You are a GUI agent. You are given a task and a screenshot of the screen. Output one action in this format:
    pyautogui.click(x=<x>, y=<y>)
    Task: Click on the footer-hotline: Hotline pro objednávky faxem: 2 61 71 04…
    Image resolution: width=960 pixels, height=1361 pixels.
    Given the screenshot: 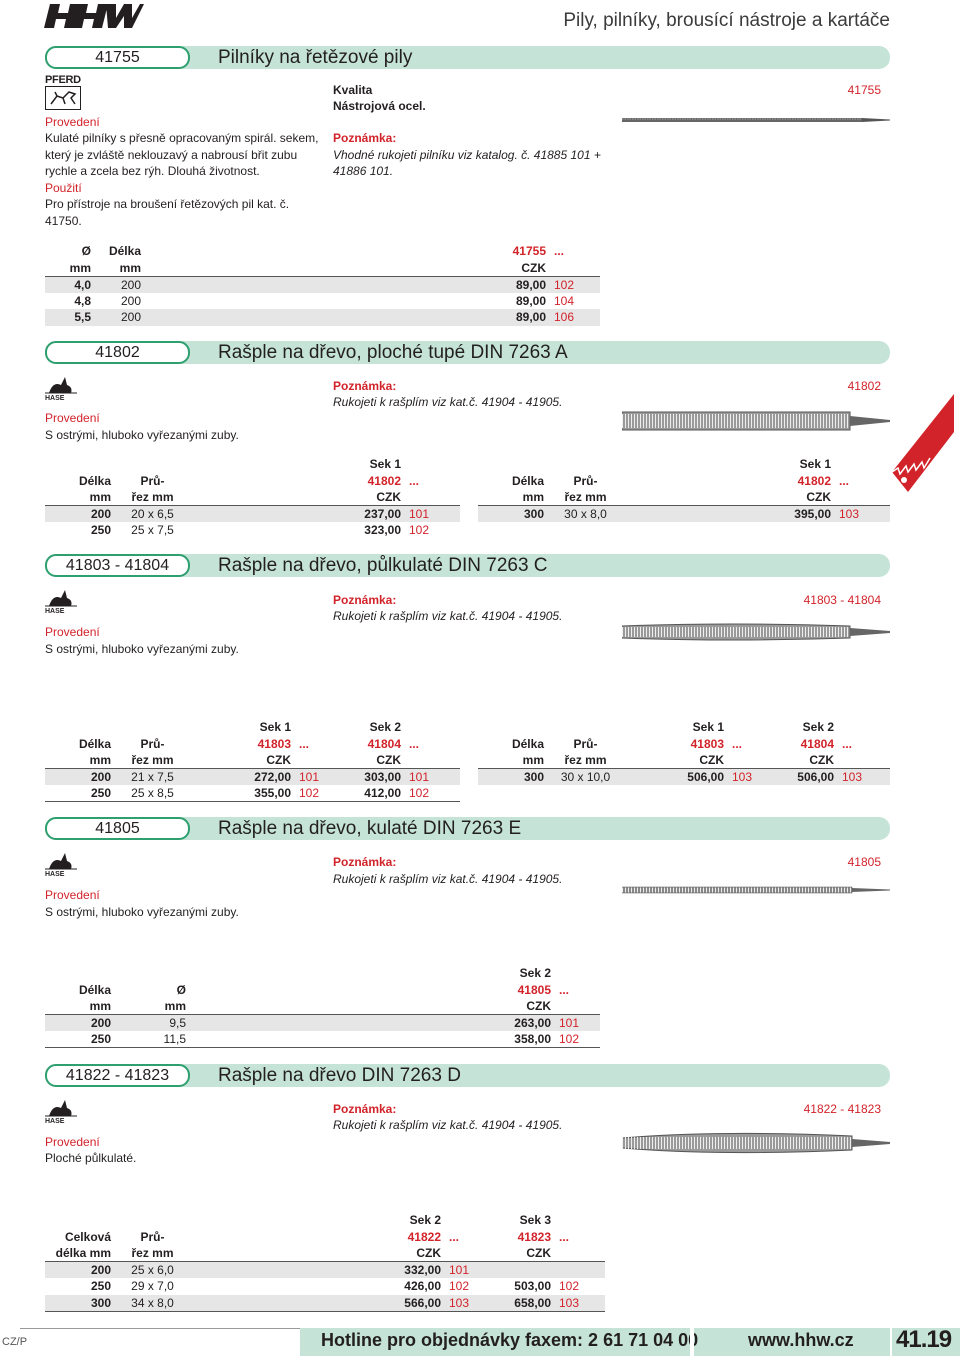 What is the action you would take?
    pyautogui.click(x=510, y=1340)
    